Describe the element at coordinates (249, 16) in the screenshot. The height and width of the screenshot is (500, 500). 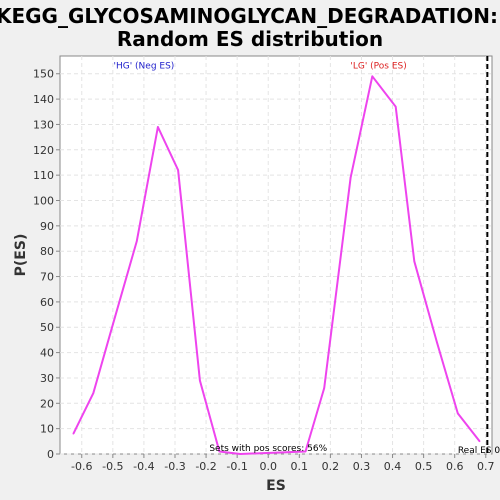
I see `chart-title-line1: KEGG_GLYCOSAMINOGLYCAN_DEGRADATION:` at that location.